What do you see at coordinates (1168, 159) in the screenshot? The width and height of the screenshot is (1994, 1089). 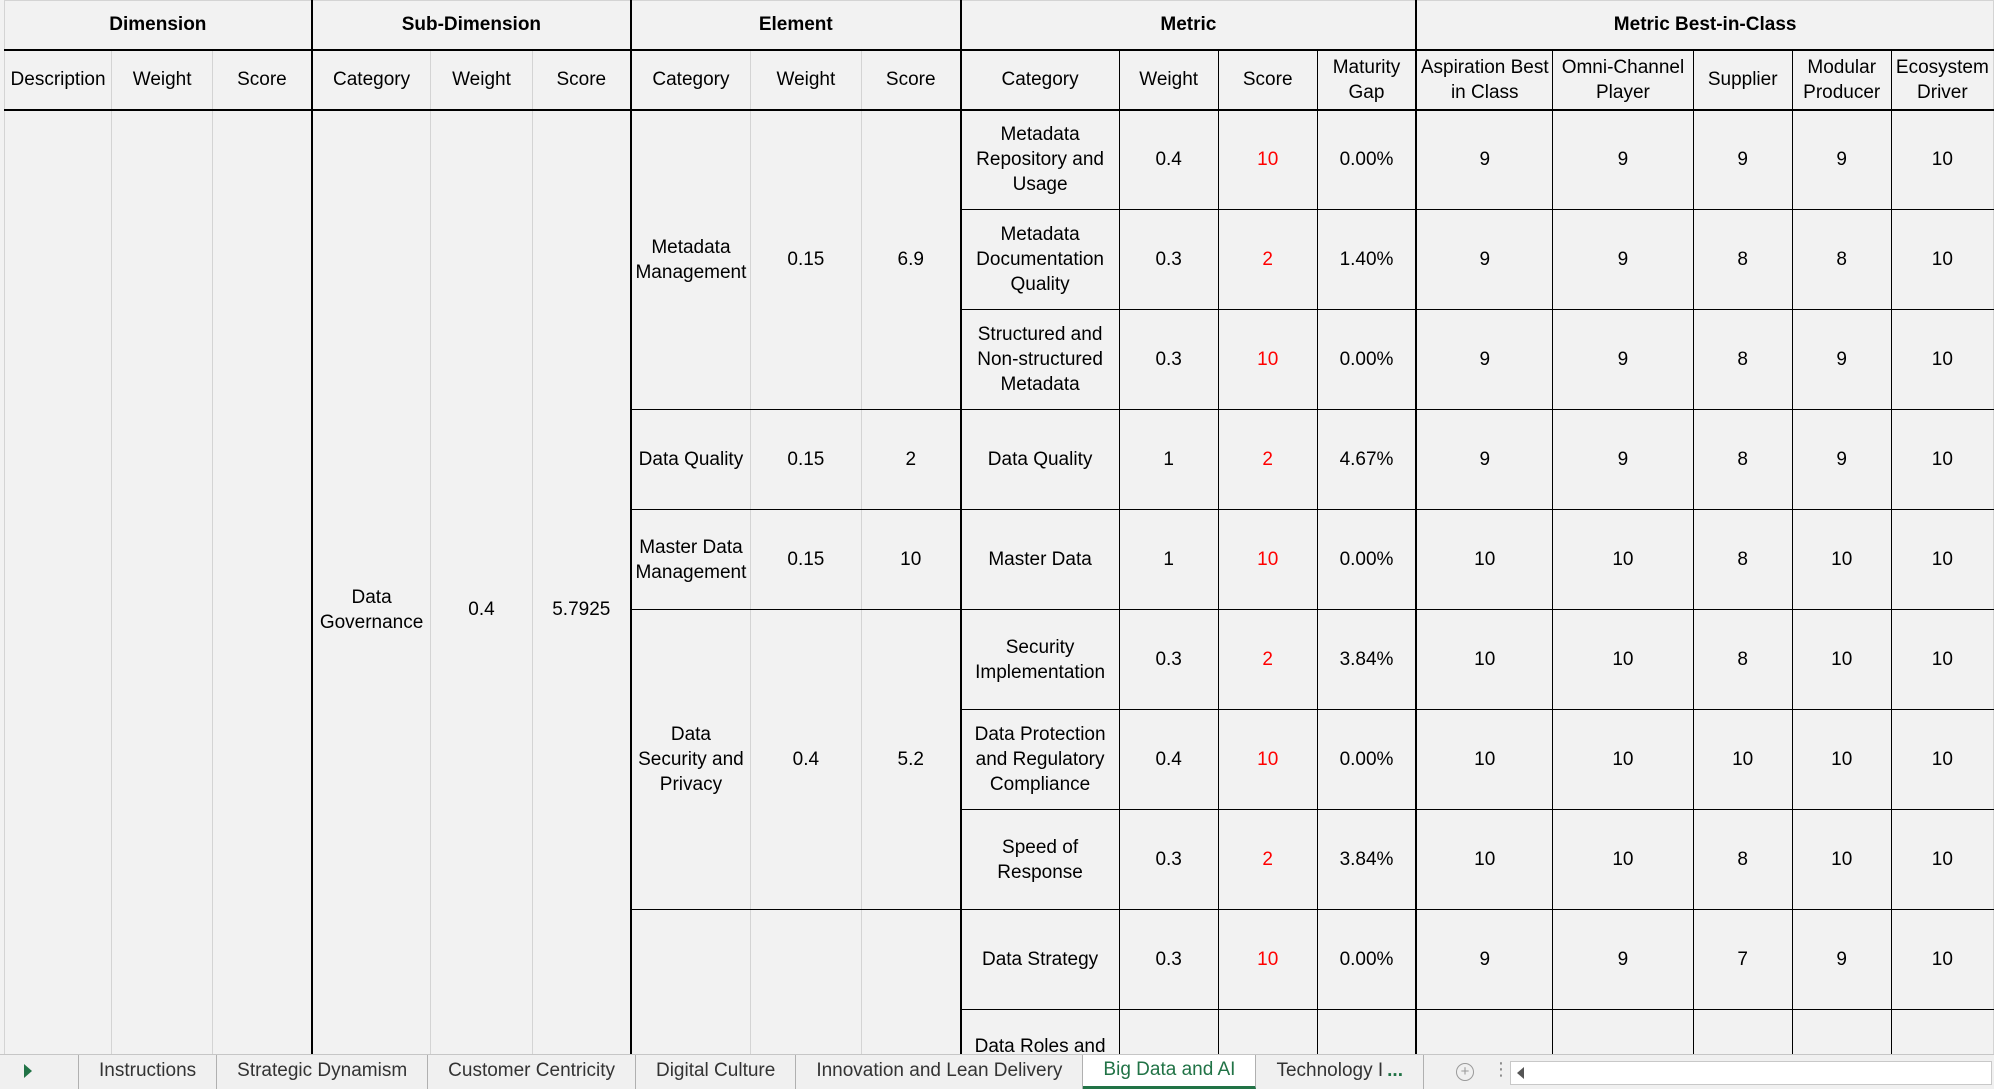 I see `m-weight-cell: 0.4` at bounding box center [1168, 159].